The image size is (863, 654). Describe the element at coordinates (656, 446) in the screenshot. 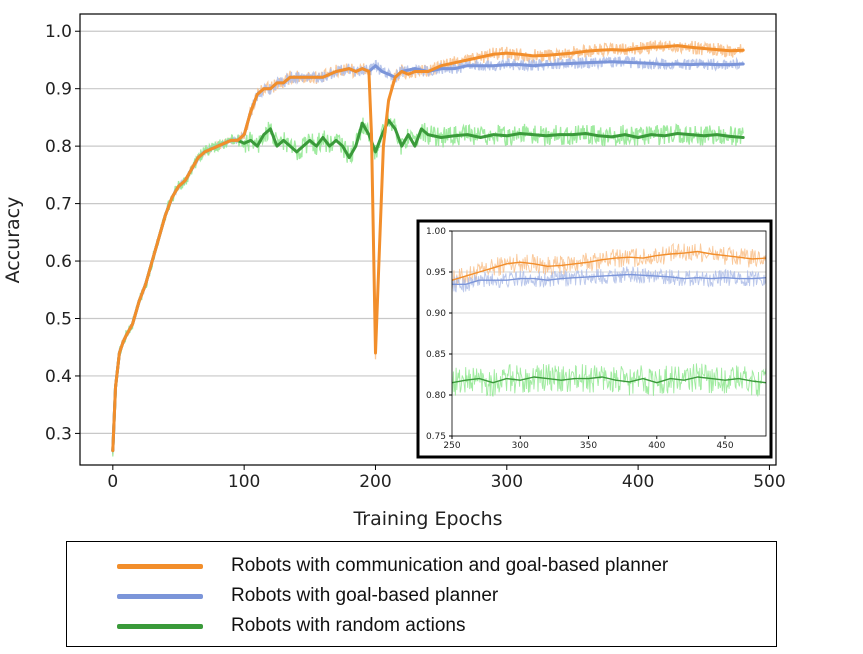

I see `inset-x-tick-label: 400` at that location.